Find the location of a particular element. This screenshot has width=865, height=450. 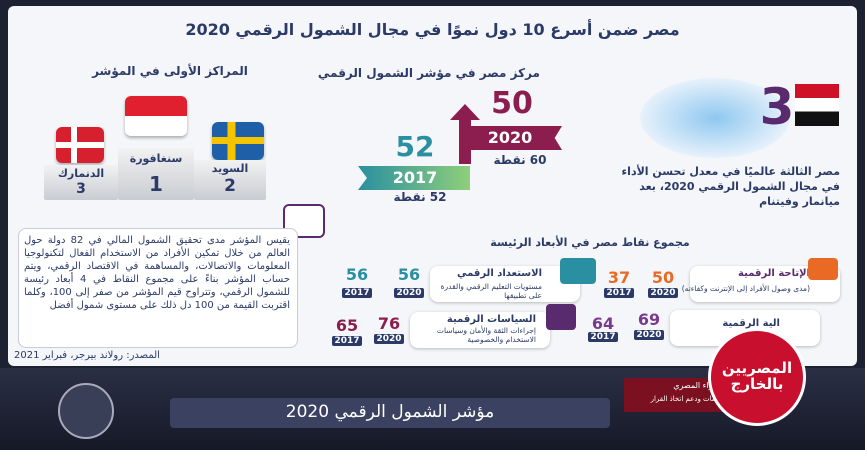

channel-logo is located at coordinates (86, 411).